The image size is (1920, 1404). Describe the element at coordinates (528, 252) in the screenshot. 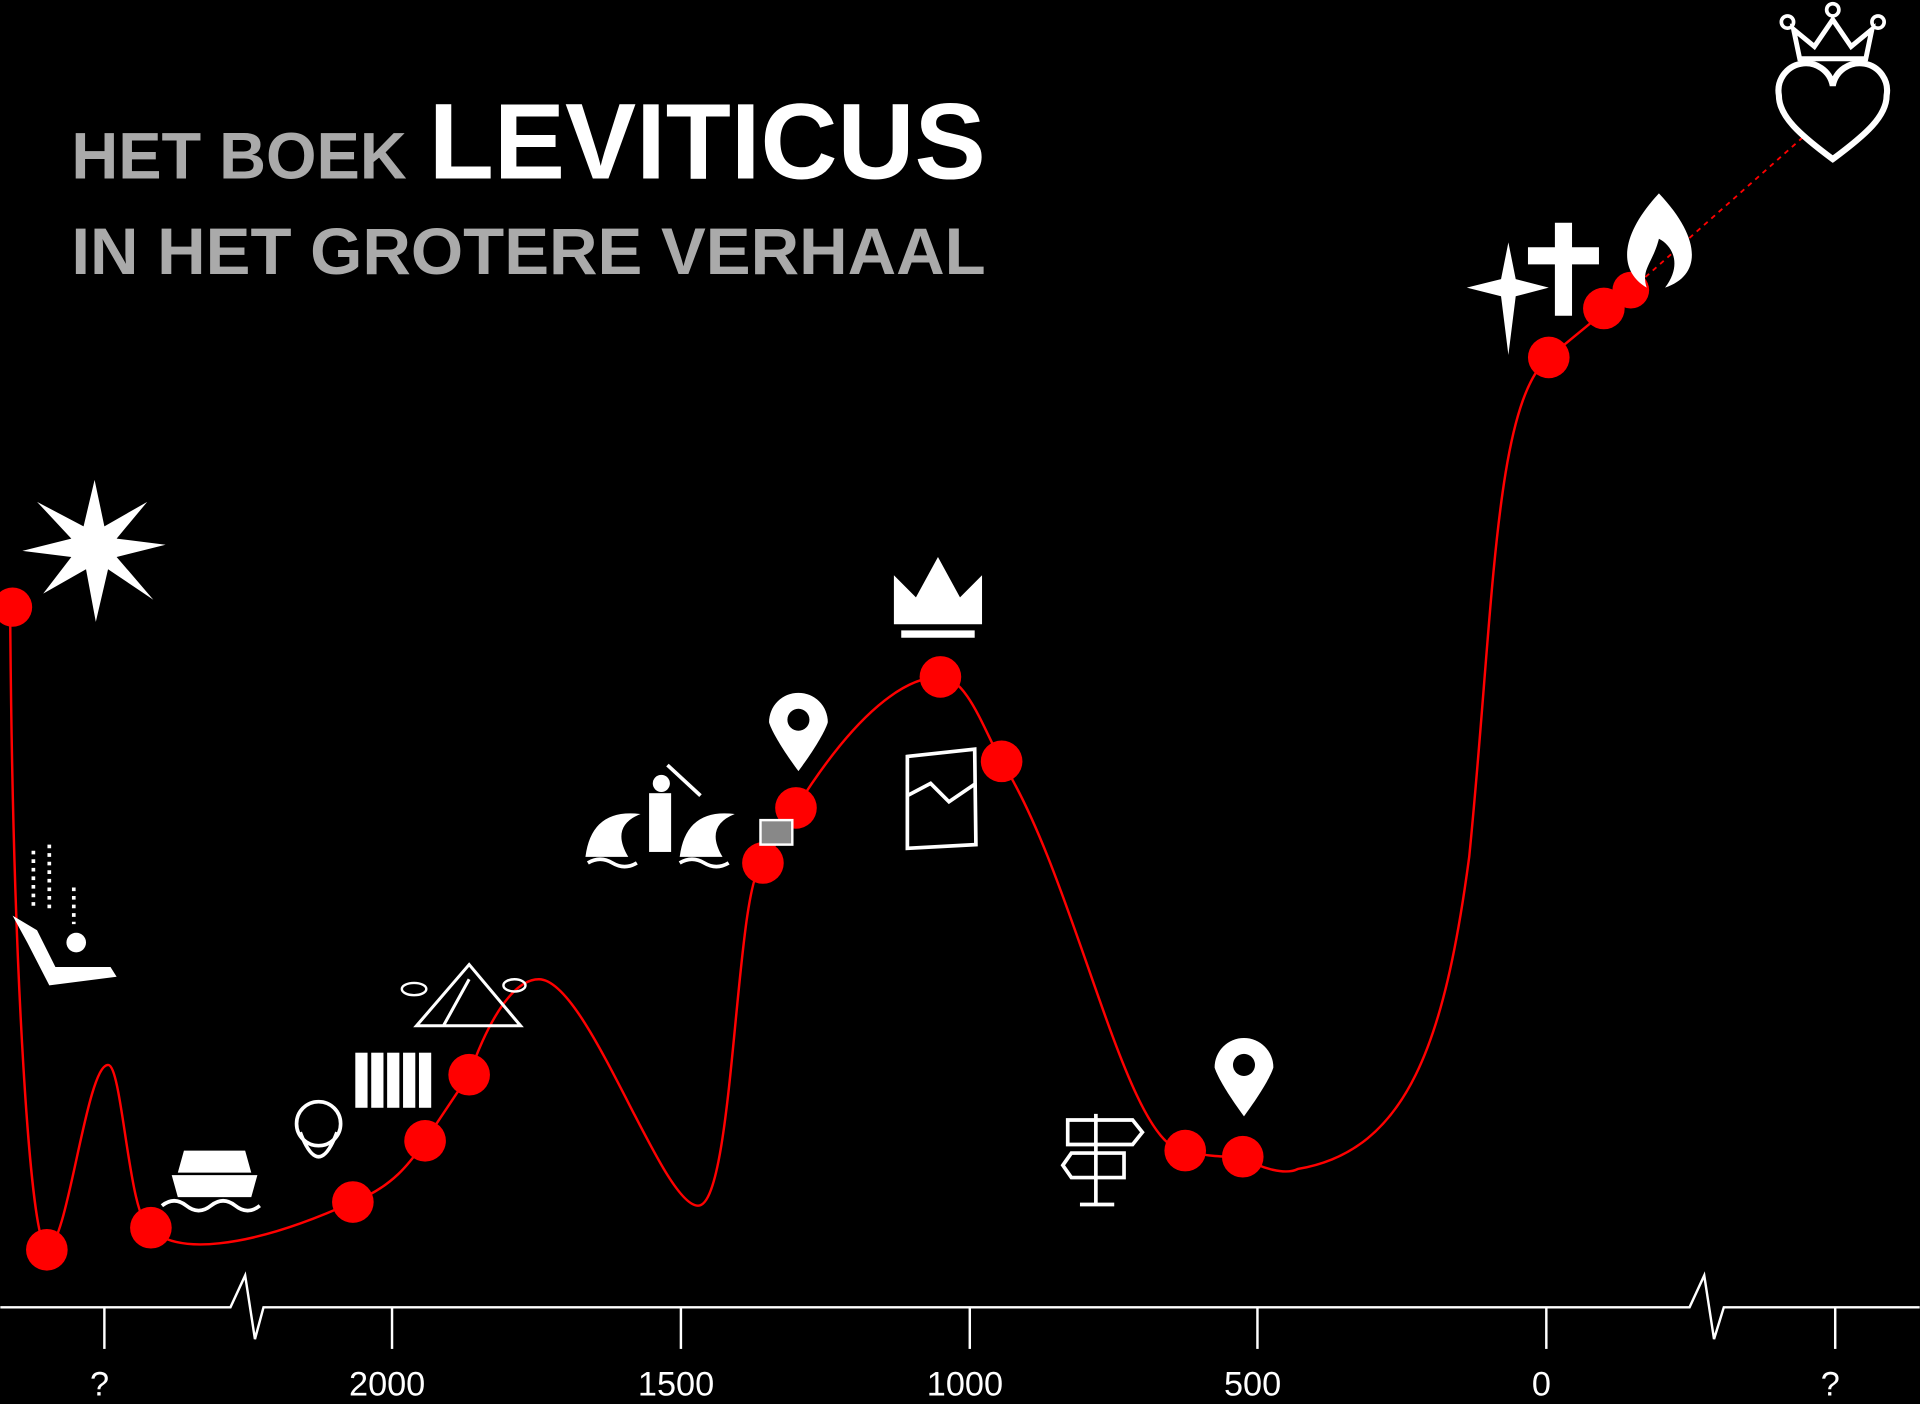

I see `subtitle: IN HET GROTERE VERHAAL` at that location.